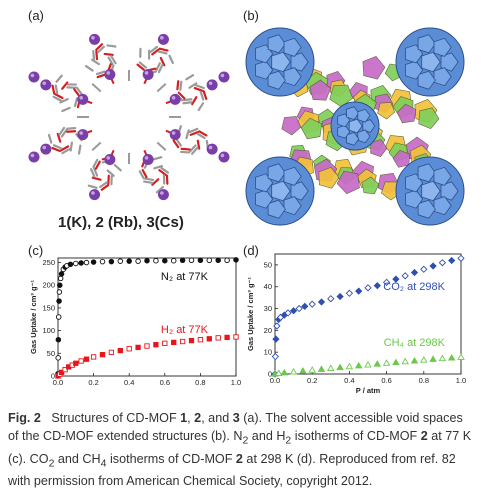  I want to click on y-tick-label: 10, so click(268, 352).